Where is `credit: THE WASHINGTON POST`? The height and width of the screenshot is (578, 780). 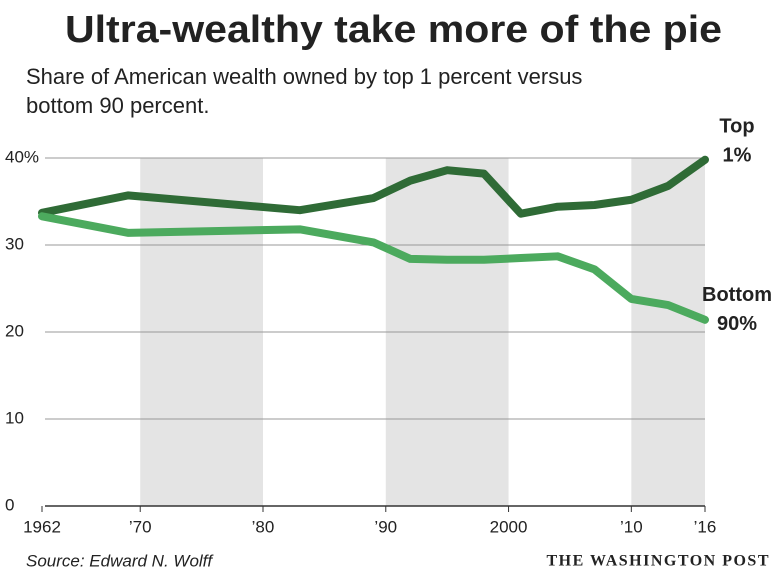 credit: THE WASHINGTON POST is located at coordinates (658, 561).